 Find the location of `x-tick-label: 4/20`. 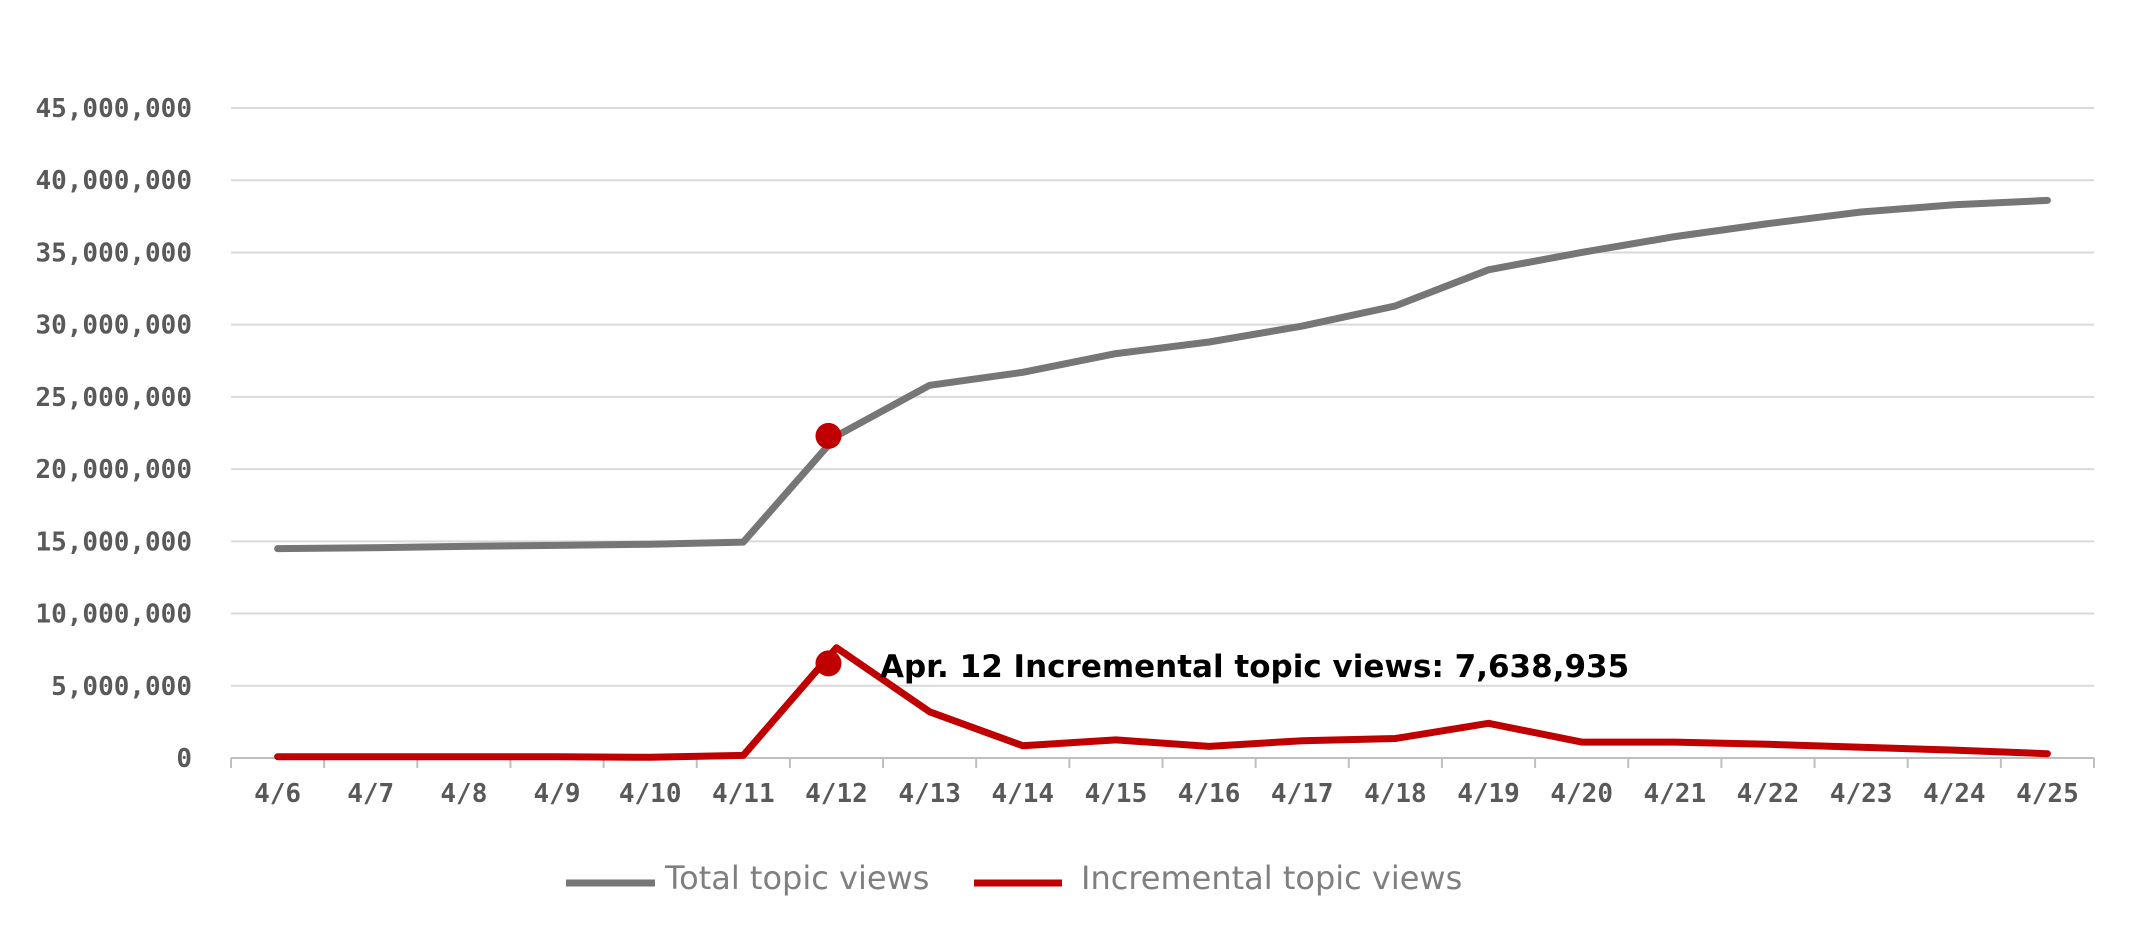

x-tick-label: 4/20 is located at coordinates (1581, 794).